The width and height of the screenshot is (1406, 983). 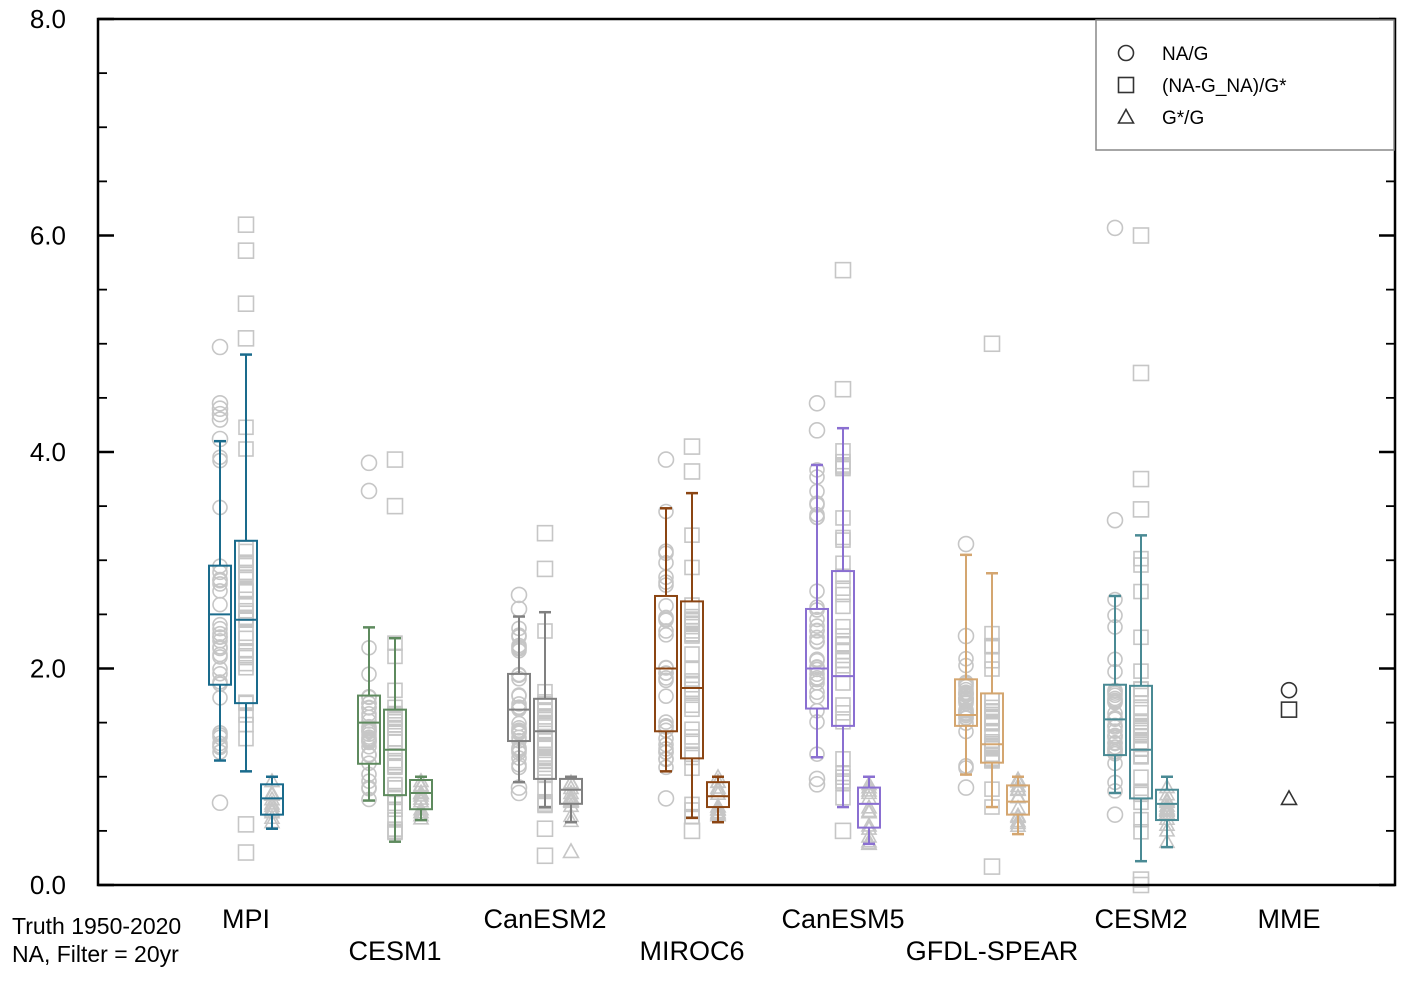 What do you see at coordinates (545, 738) in the screenshot?
I see `canesm2-box-square` at bounding box center [545, 738].